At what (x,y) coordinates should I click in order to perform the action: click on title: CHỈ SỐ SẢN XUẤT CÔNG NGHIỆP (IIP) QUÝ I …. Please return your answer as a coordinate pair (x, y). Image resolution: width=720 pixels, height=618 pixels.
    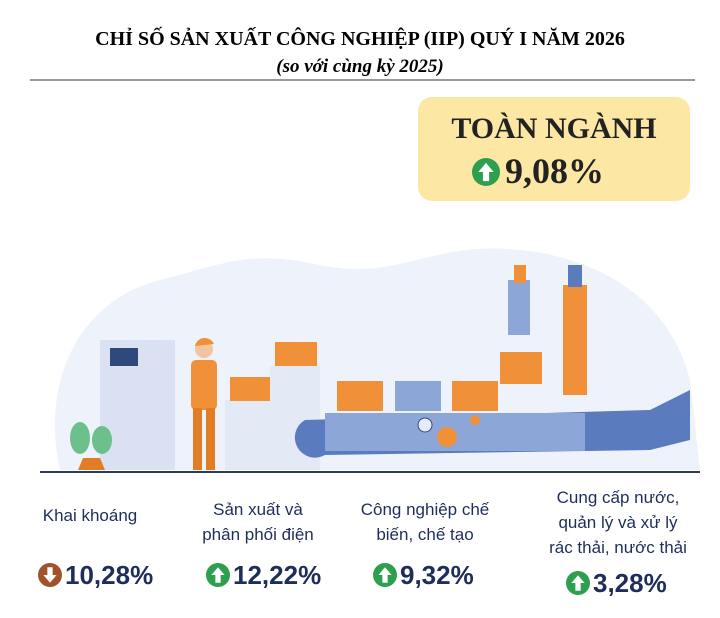
    Looking at the image, I should click on (360, 38).